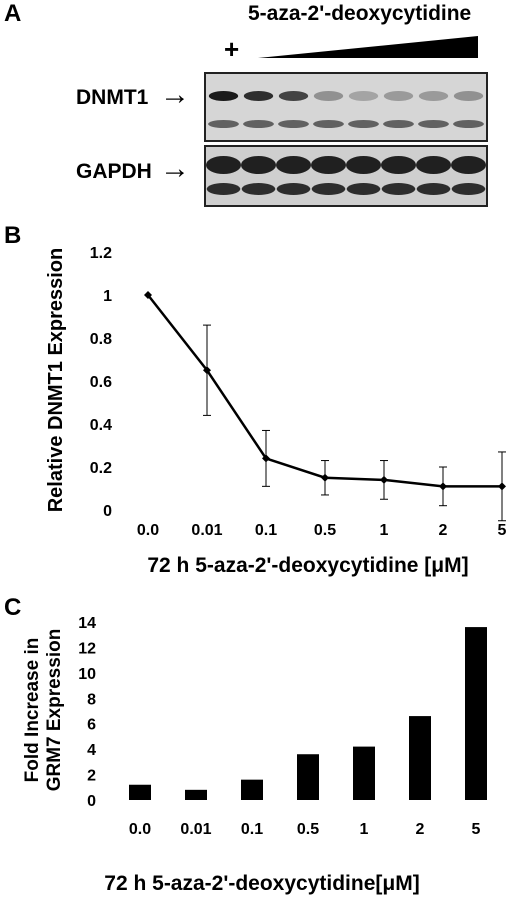 The width and height of the screenshot is (520, 901). I want to click on y-tick-label: 8, so click(91, 699).